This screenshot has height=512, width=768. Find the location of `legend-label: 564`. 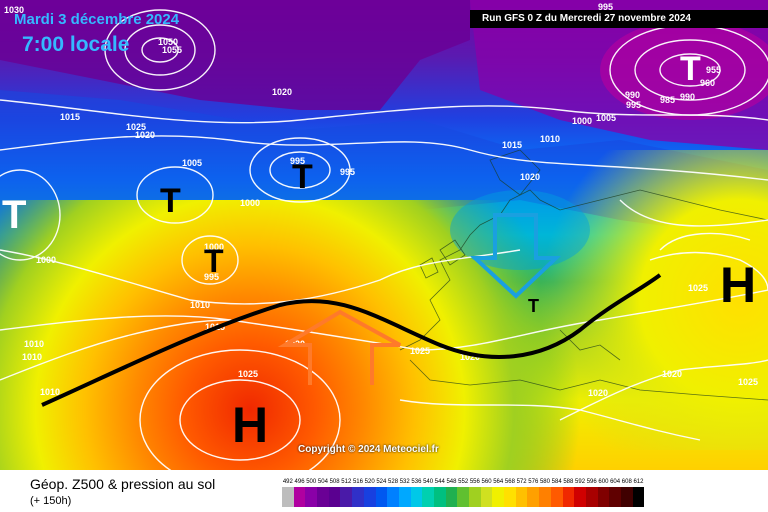

legend-label: 564 is located at coordinates (498, 482).